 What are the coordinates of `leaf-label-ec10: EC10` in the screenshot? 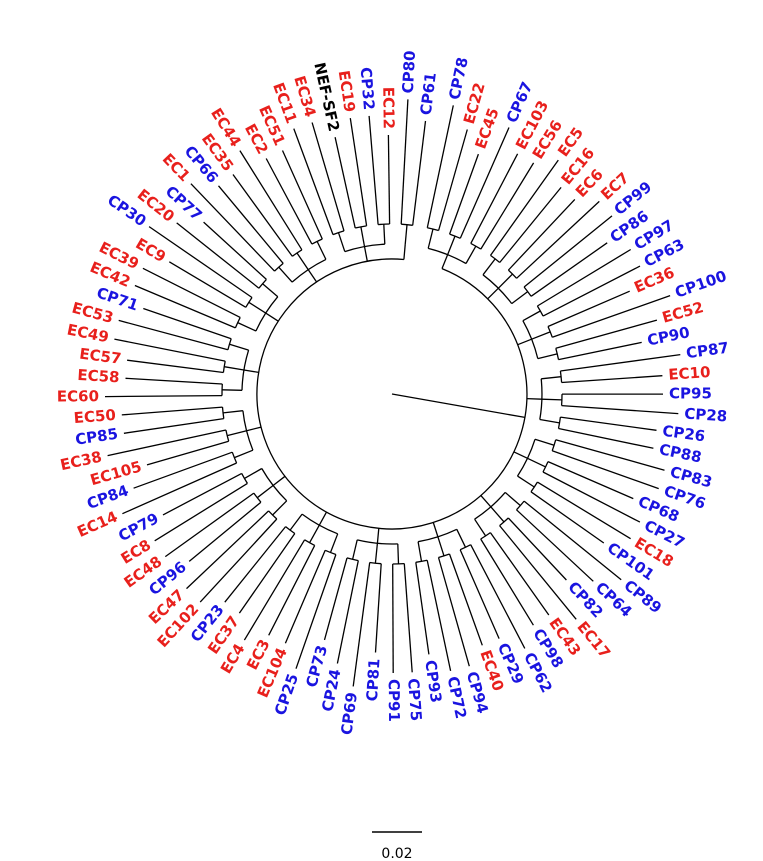 It's located at (689, 373).